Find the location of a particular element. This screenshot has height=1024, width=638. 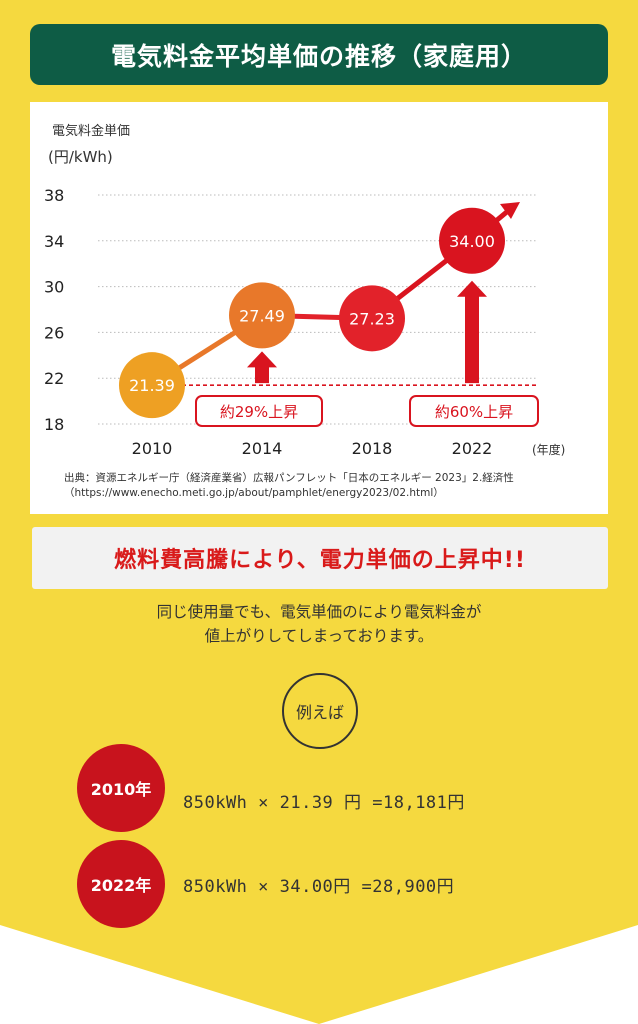

price-rise-banner: 燃料費高騰により、電力単価の上昇中!! is located at coordinates (320, 558).